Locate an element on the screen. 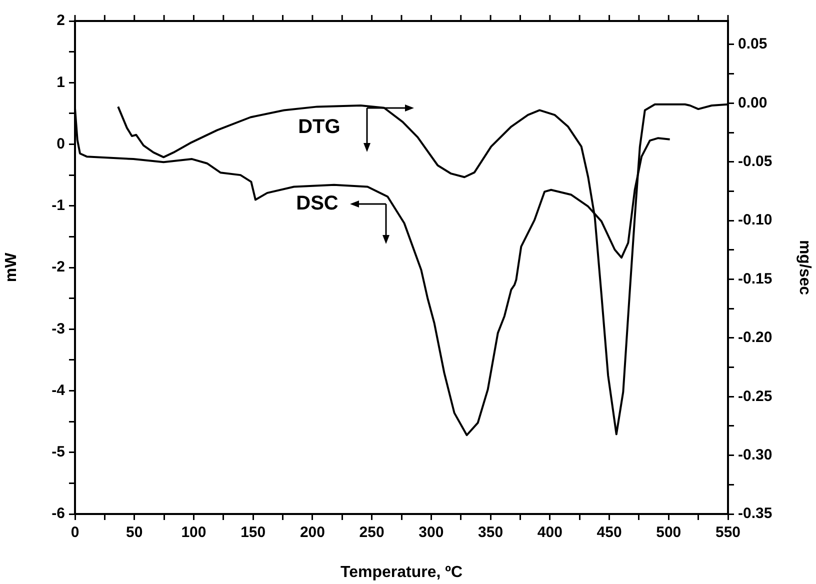 The image size is (816, 584). y2-tick-label: 0.05 is located at coordinates (753, 44).